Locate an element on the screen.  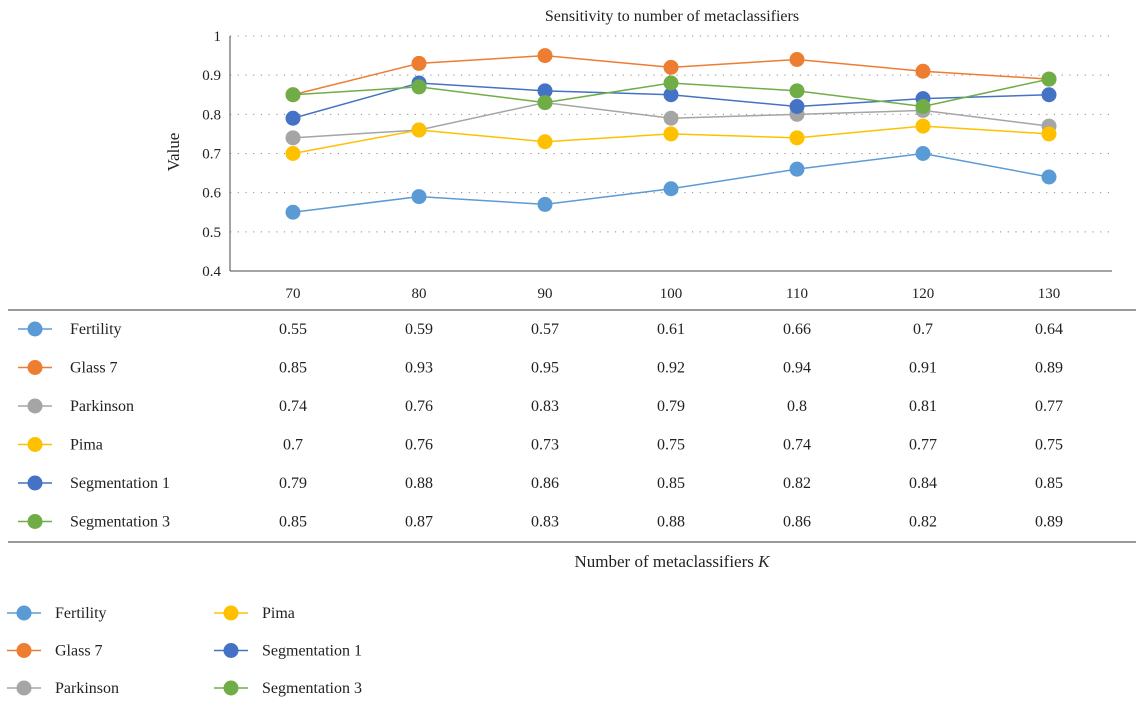
x-tick-label: 100 is located at coordinates (671, 294).